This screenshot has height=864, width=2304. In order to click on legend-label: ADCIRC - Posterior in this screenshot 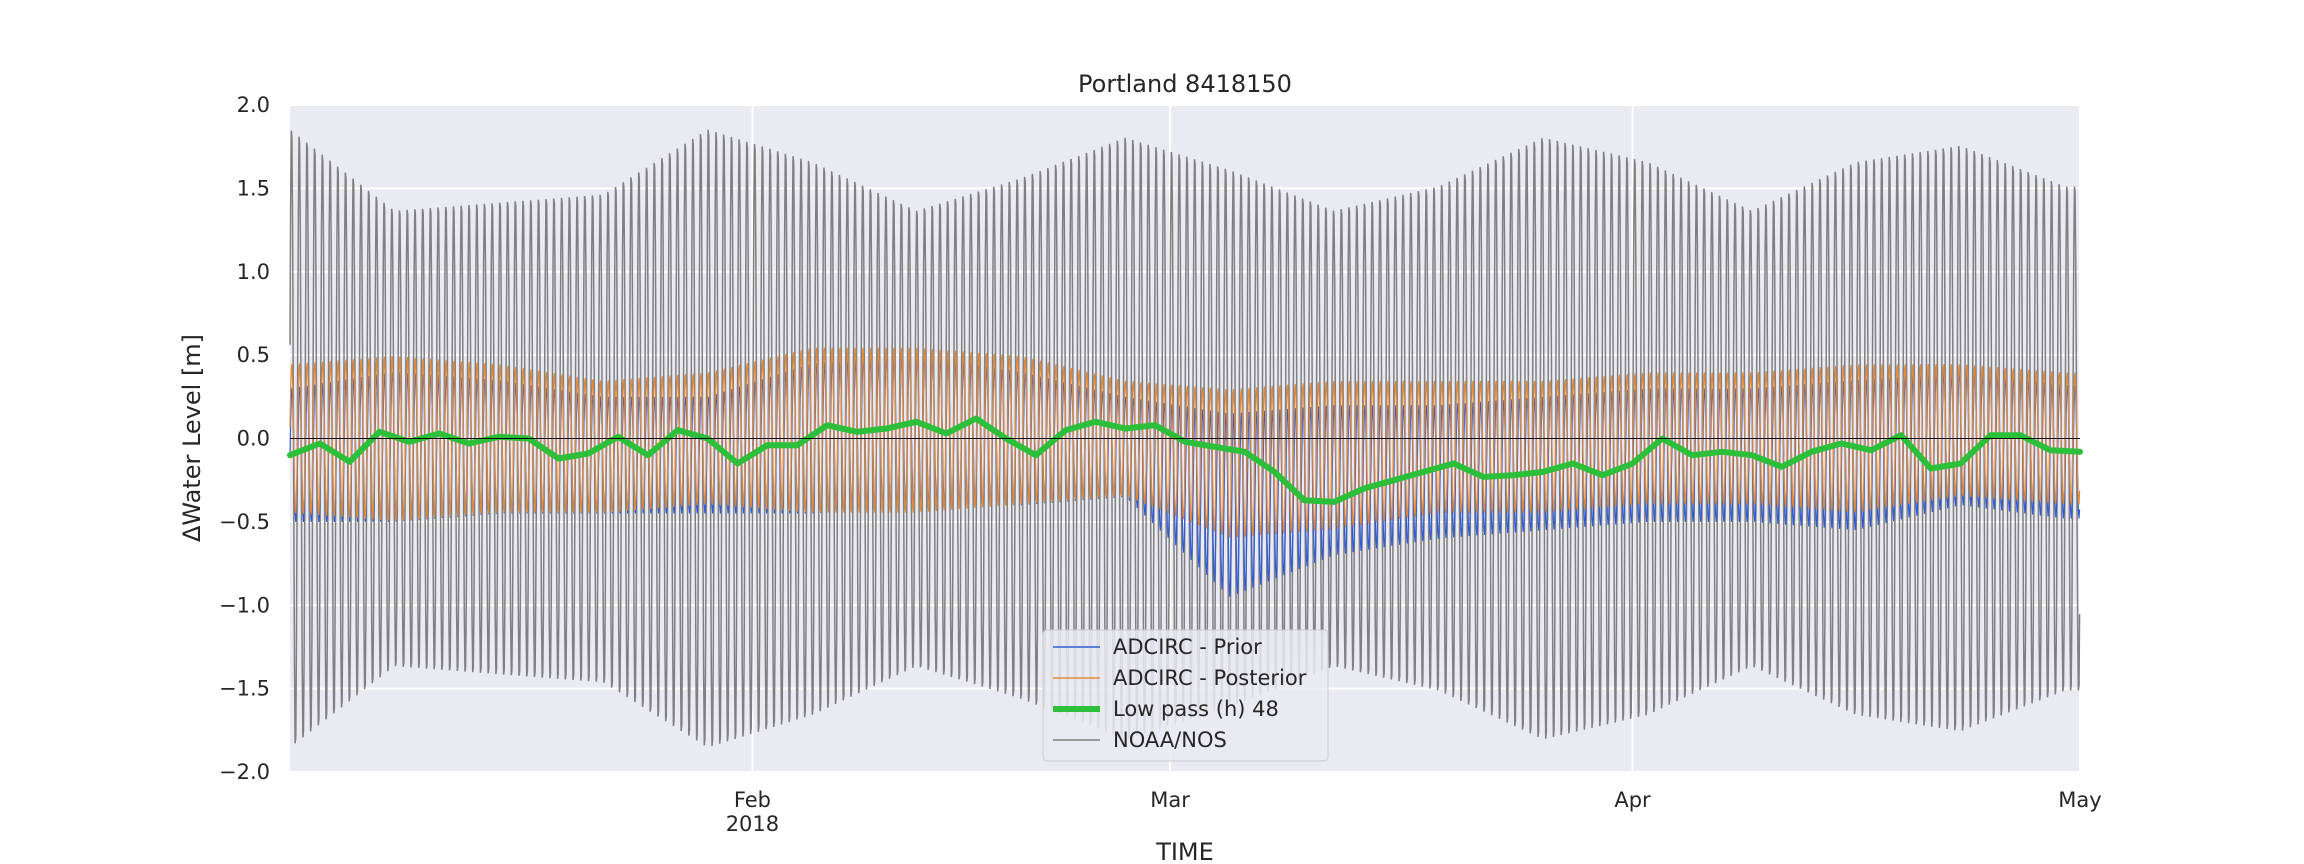, I will do `click(1210, 678)`.